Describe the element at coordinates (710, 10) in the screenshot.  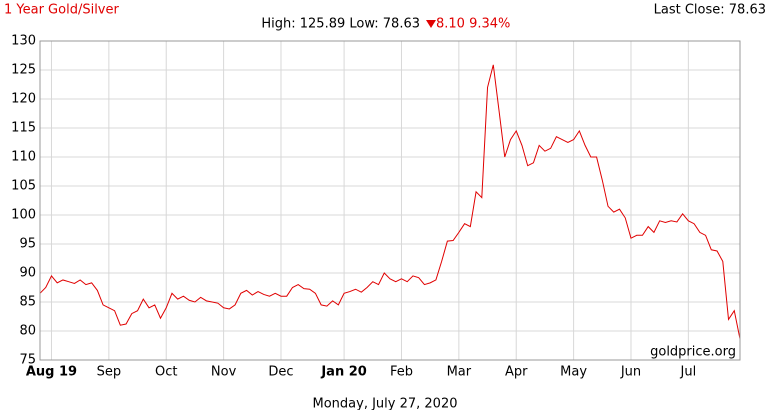
I see `last-close: Last Close: 78.63` at that location.